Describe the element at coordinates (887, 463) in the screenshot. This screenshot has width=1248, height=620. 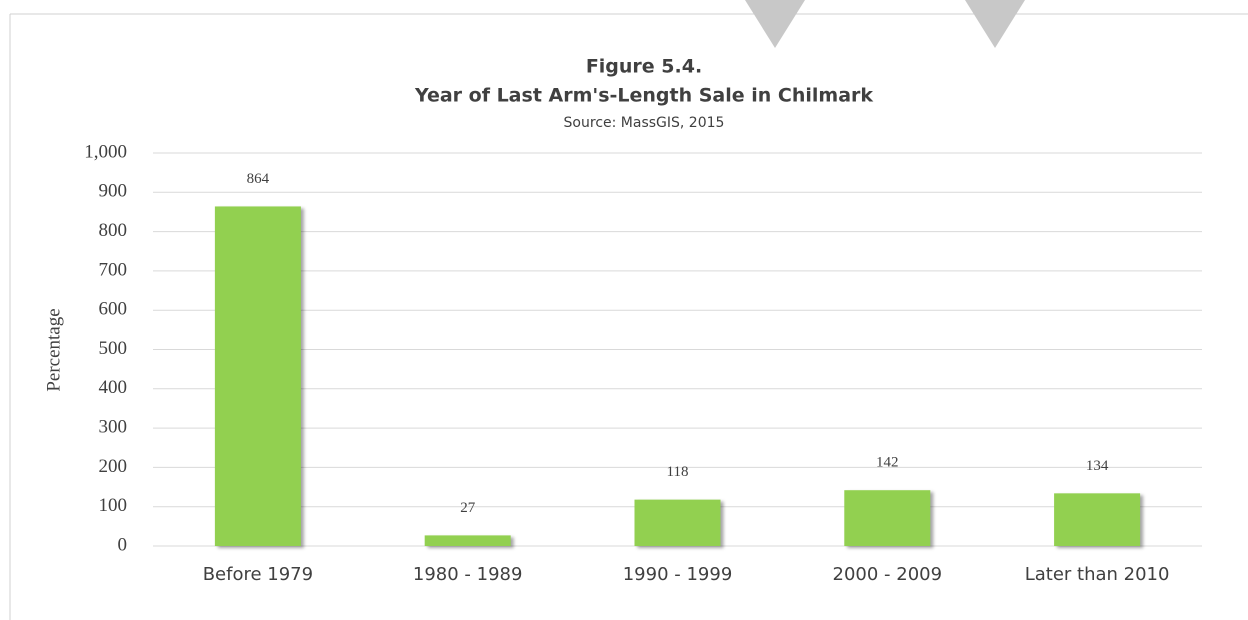
I see `data-label: 142` at that location.